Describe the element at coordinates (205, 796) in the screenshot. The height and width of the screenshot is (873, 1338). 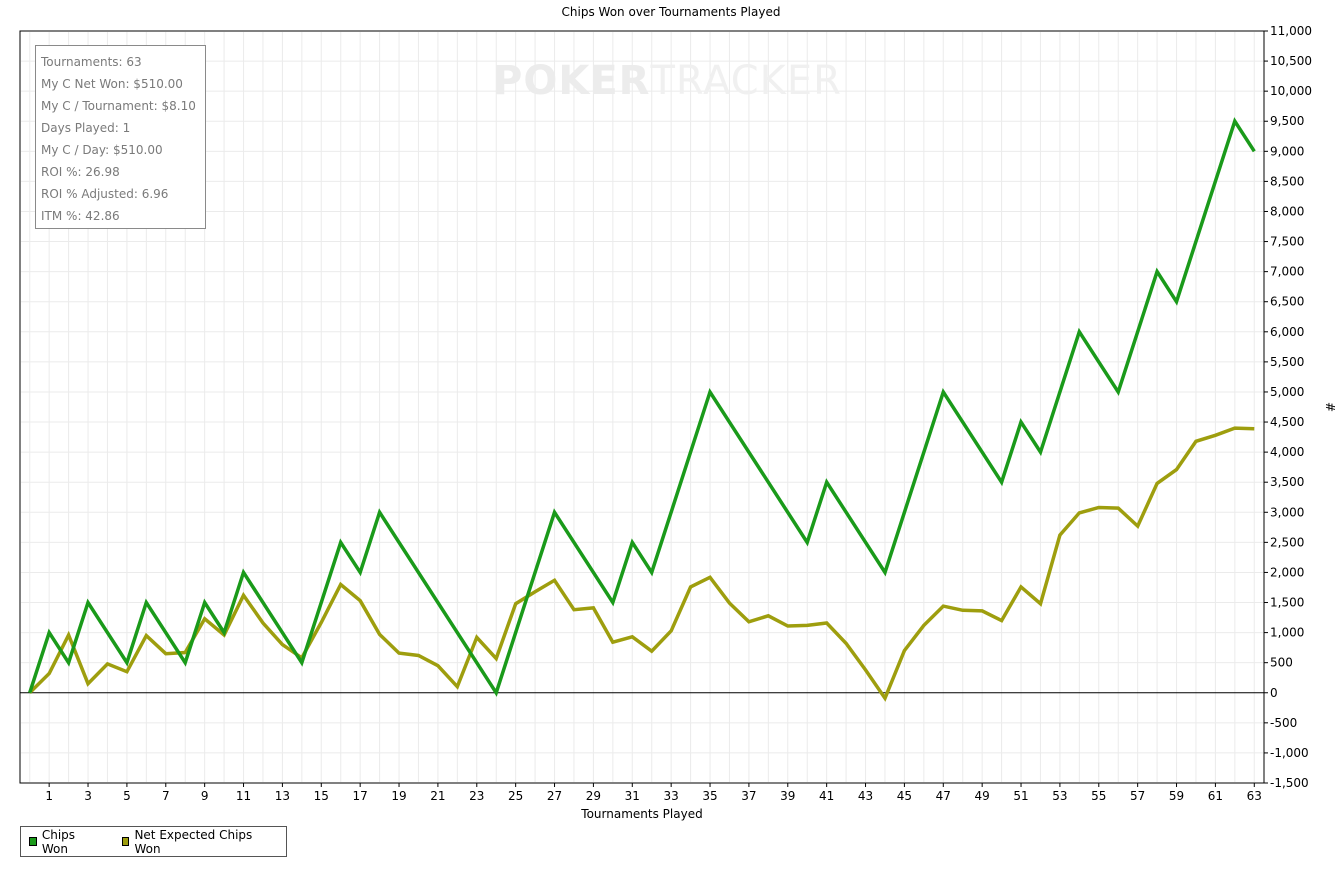
I see `x-tick-label: 9` at that location.